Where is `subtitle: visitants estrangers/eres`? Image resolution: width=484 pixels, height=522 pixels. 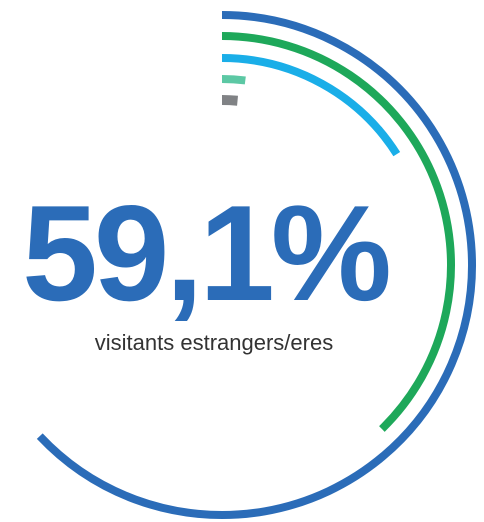 subtitle: visitants estrangers/eres is located at coordinates (214, 342).